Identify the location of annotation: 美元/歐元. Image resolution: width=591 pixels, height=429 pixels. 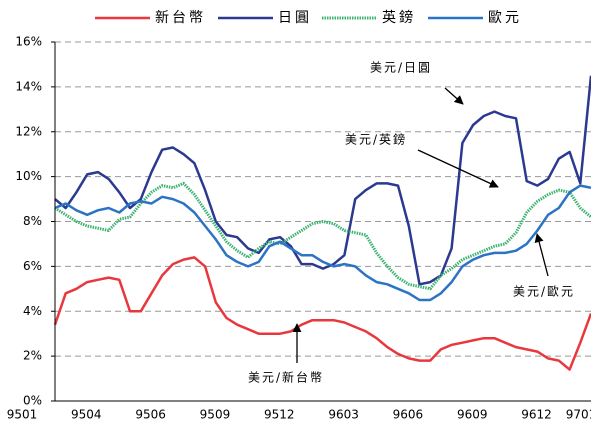
(544, 291).